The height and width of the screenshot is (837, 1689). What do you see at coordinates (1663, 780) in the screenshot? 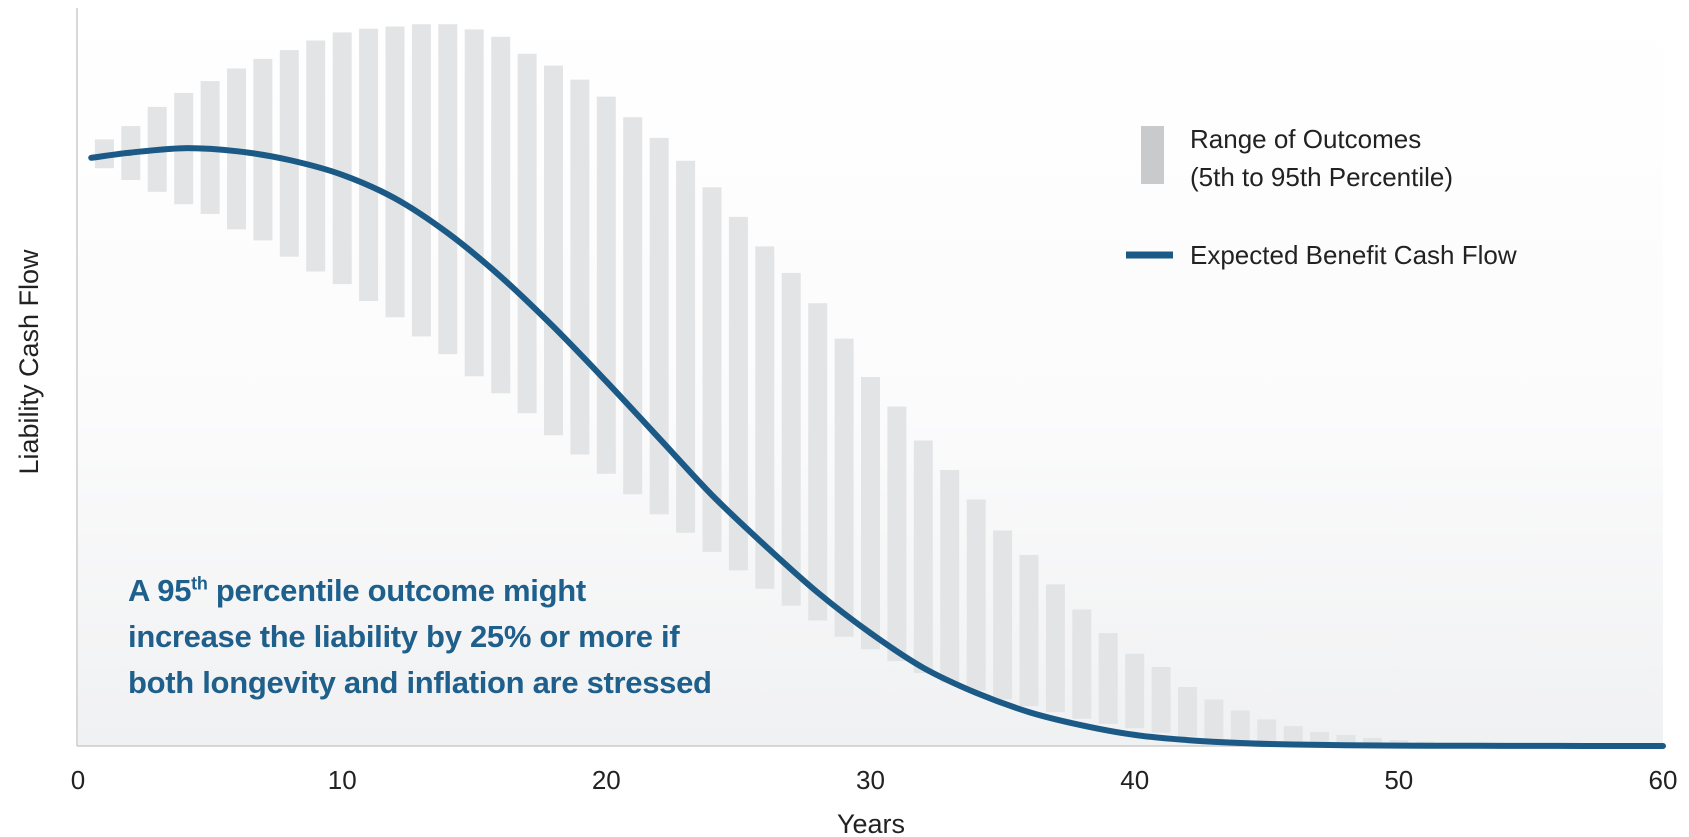
I see `x-tick-label: 60` at bounding box center [1663, 780].